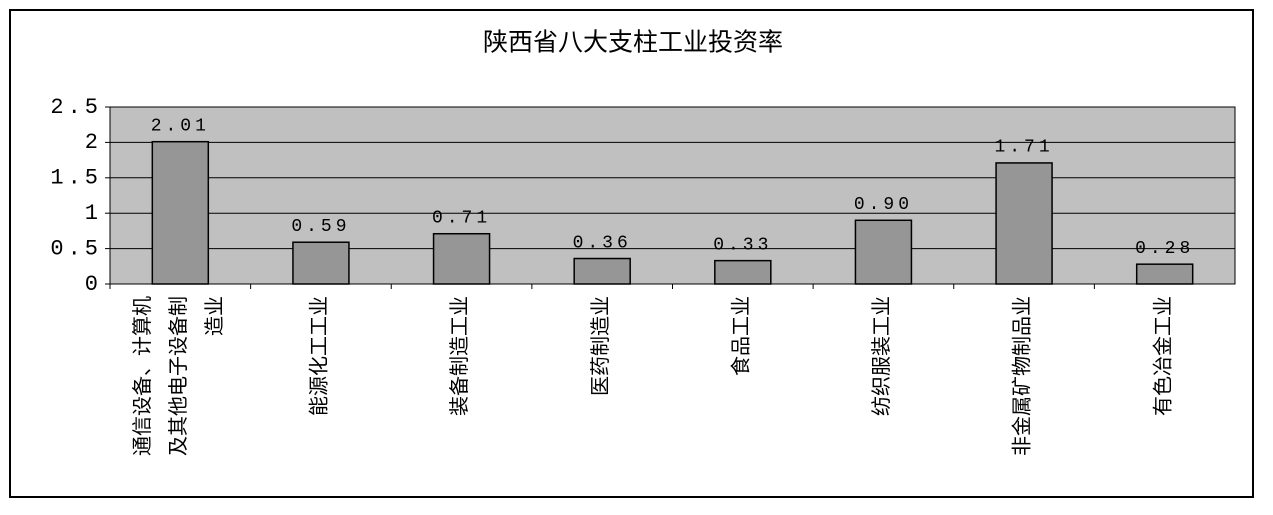  I want to click on x-tick-label-line: 有色冶金工业, so click(1162, 356).